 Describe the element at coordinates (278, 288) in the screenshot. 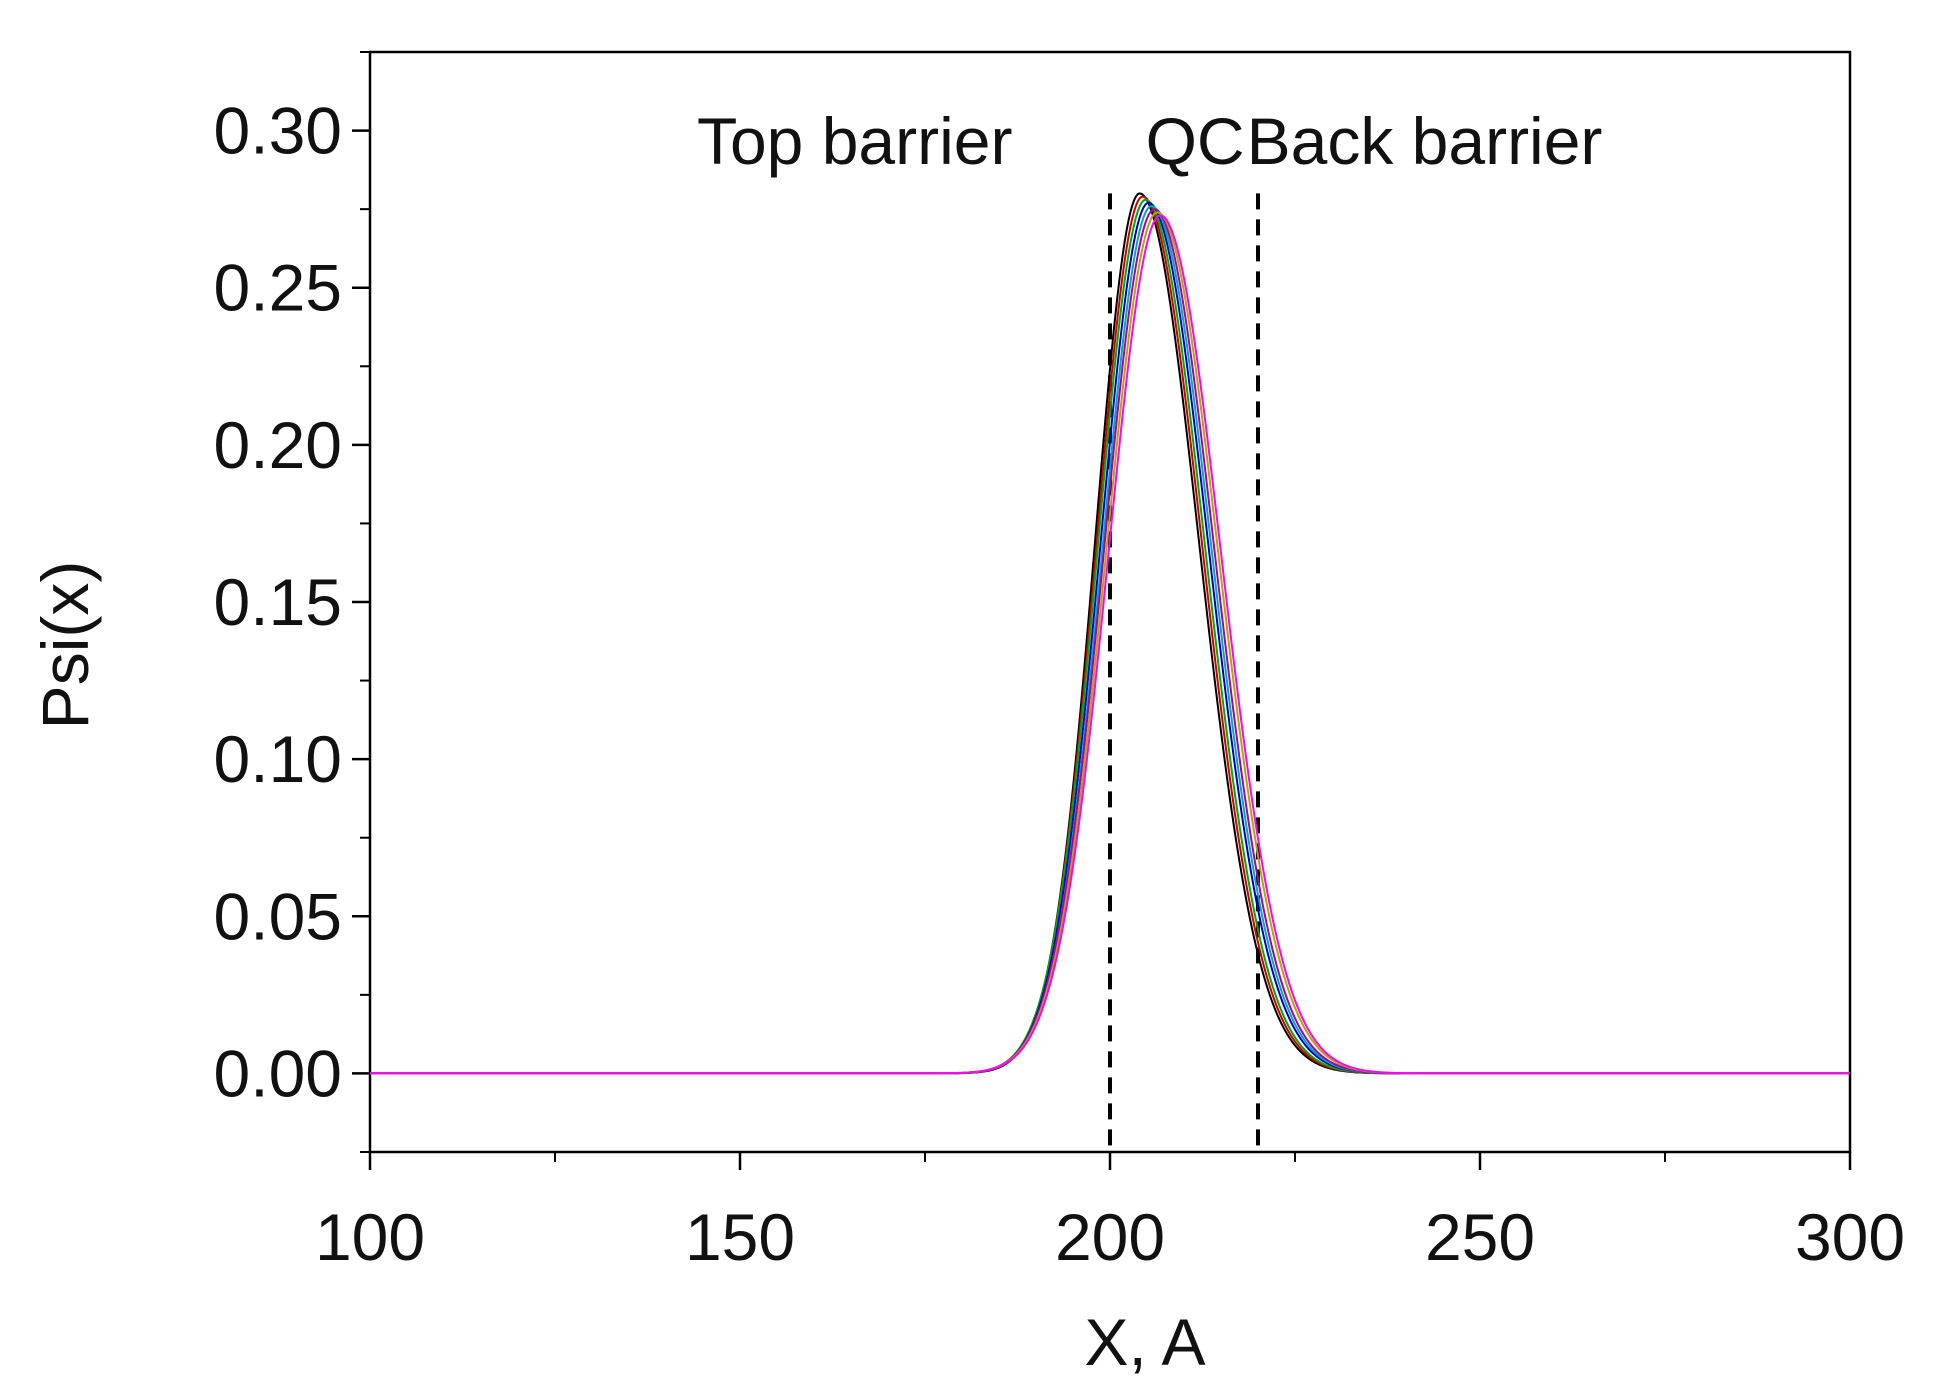

I see `y-tick-label: 0.25` at that location.